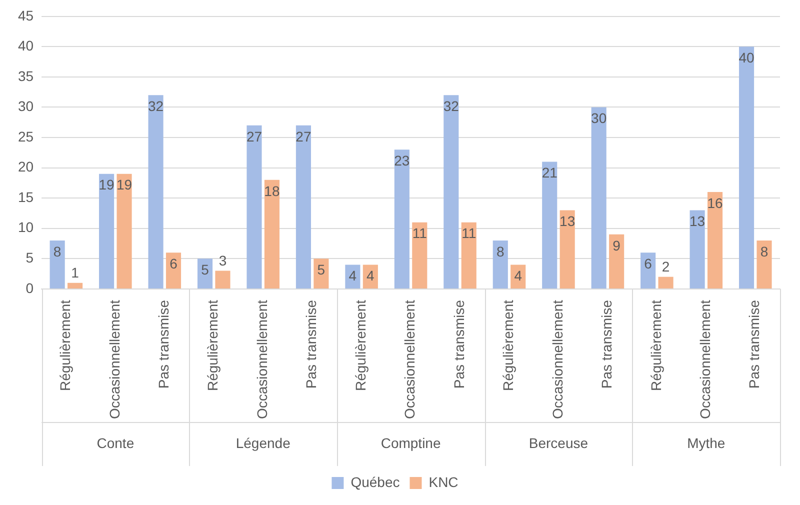 Image resolution: width=800 pixels, height=505 pixels. Describe the element at coordinates (26, 166) in the screenshot. I see `y-tick-label: 20` at that location.